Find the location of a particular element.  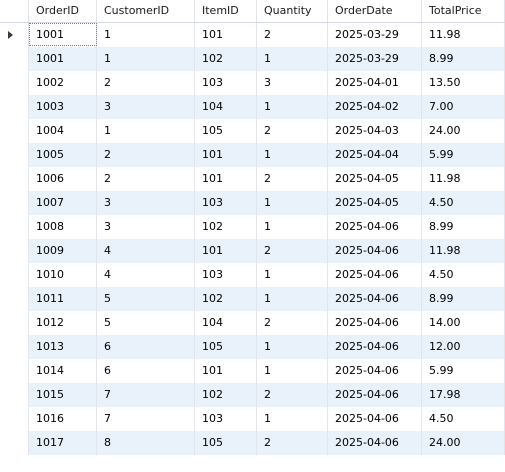

table-row: 1014 6 101 1 2025-04-06 5.99 is located at coordinates (252, 371).